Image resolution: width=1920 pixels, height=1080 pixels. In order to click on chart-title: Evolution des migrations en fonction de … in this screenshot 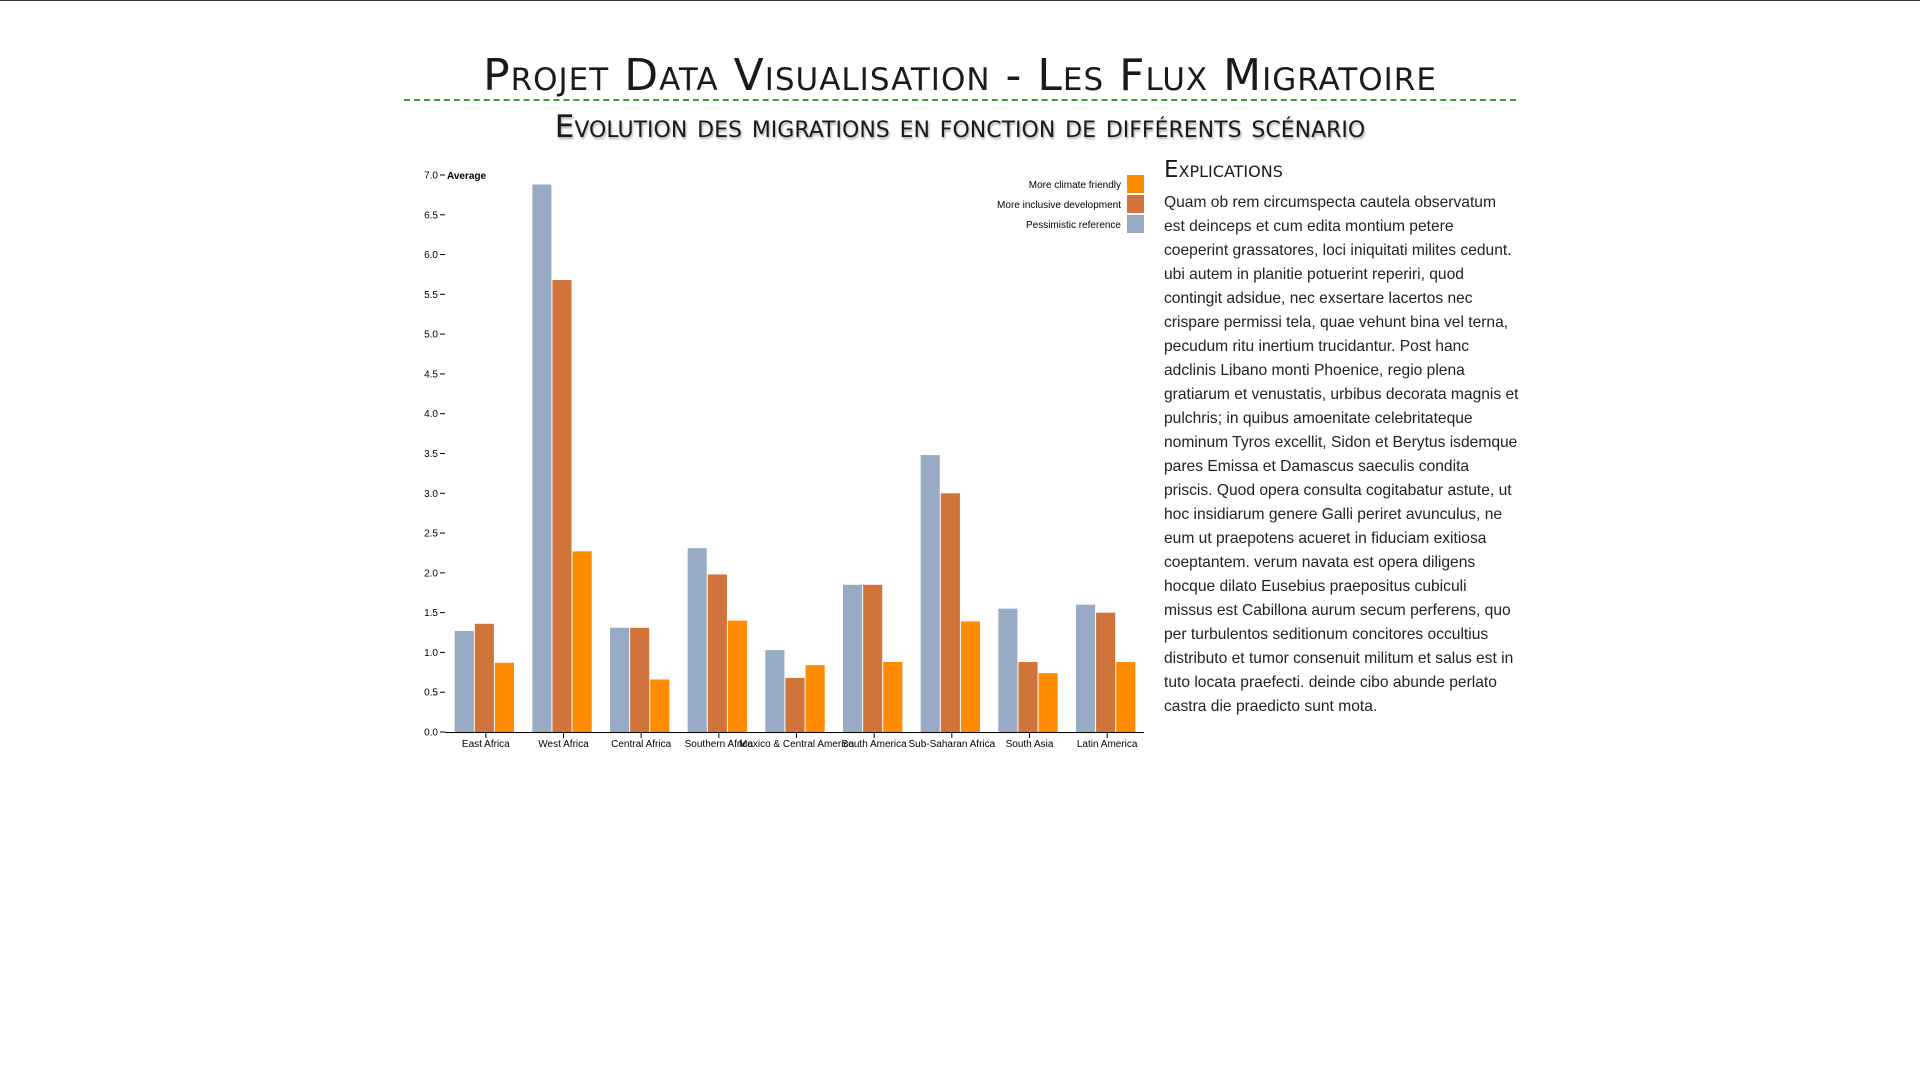, I will do `click(960, 127)`.